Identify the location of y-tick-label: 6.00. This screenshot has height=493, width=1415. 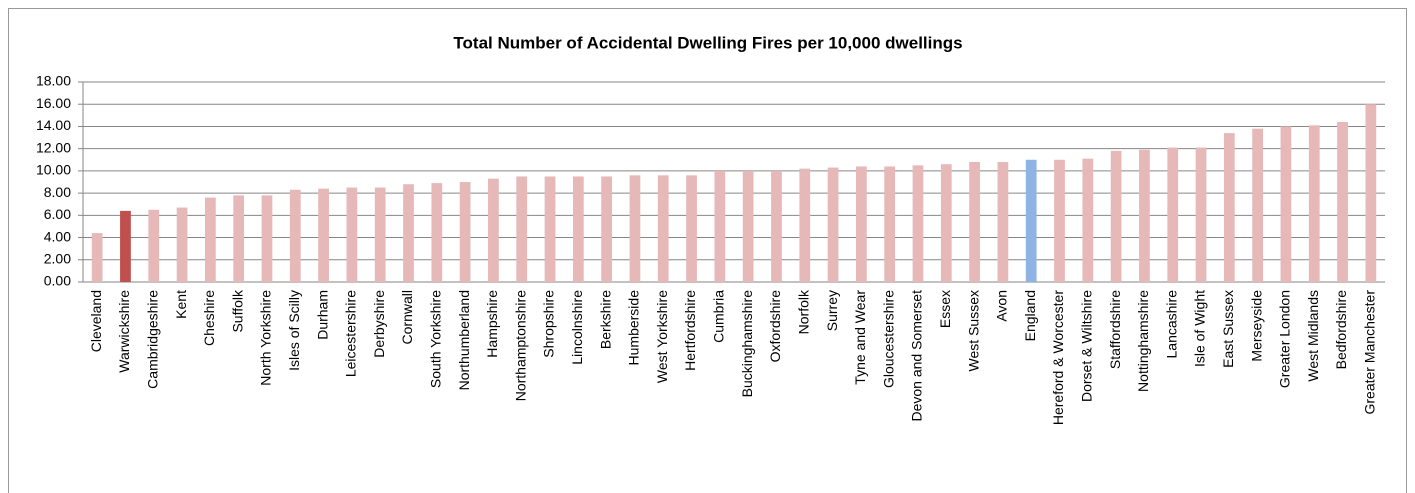
(57, 214).